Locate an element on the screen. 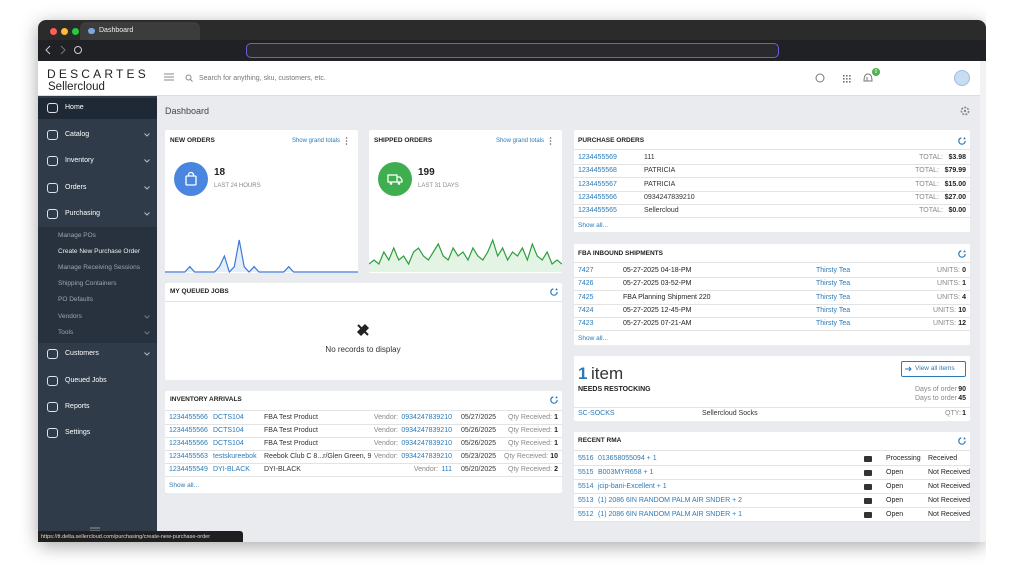  shipment-link: 7427 is located at coordinates (586, 270).